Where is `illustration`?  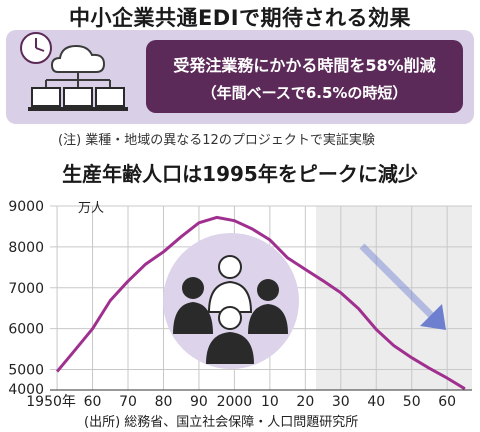
illustration is located at coordinates (74, 71).